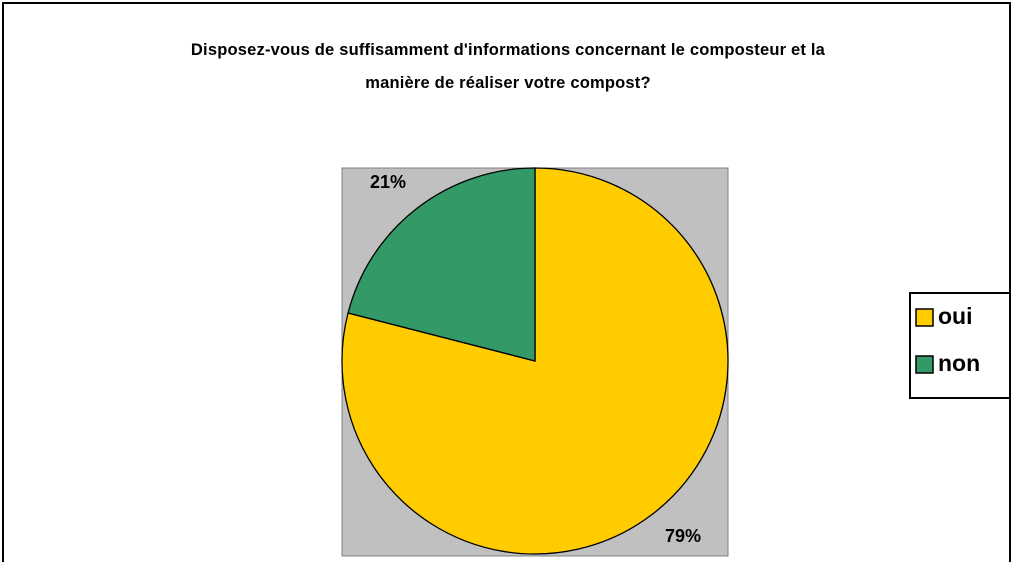 Image resolution: width=1015 pixels, height=562 pixels. Describe the element at coordinates (683, 536) in the screenshot. I see `data-label: 79%` at that location.